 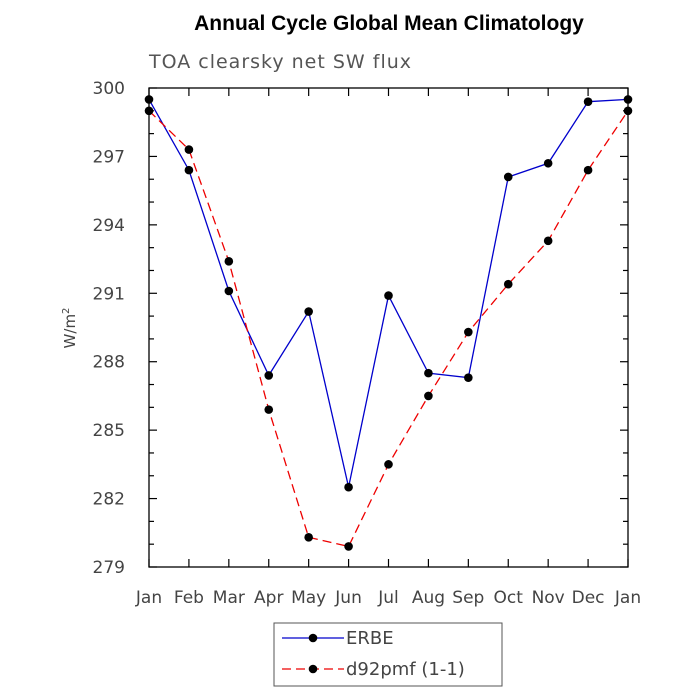 I want to click on chart-subtitle: TOA clearsky net SW flux, so click(x=280, y=62).